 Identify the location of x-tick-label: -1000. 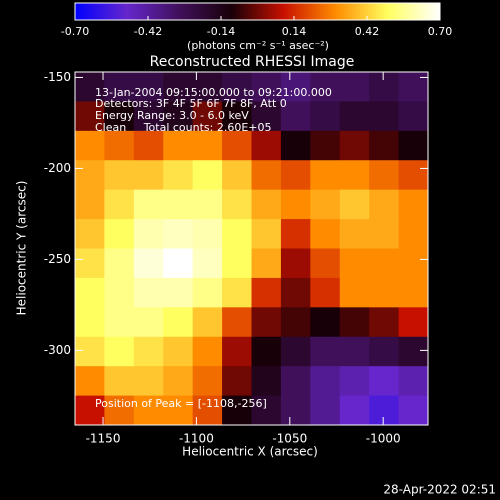
(383, 439).